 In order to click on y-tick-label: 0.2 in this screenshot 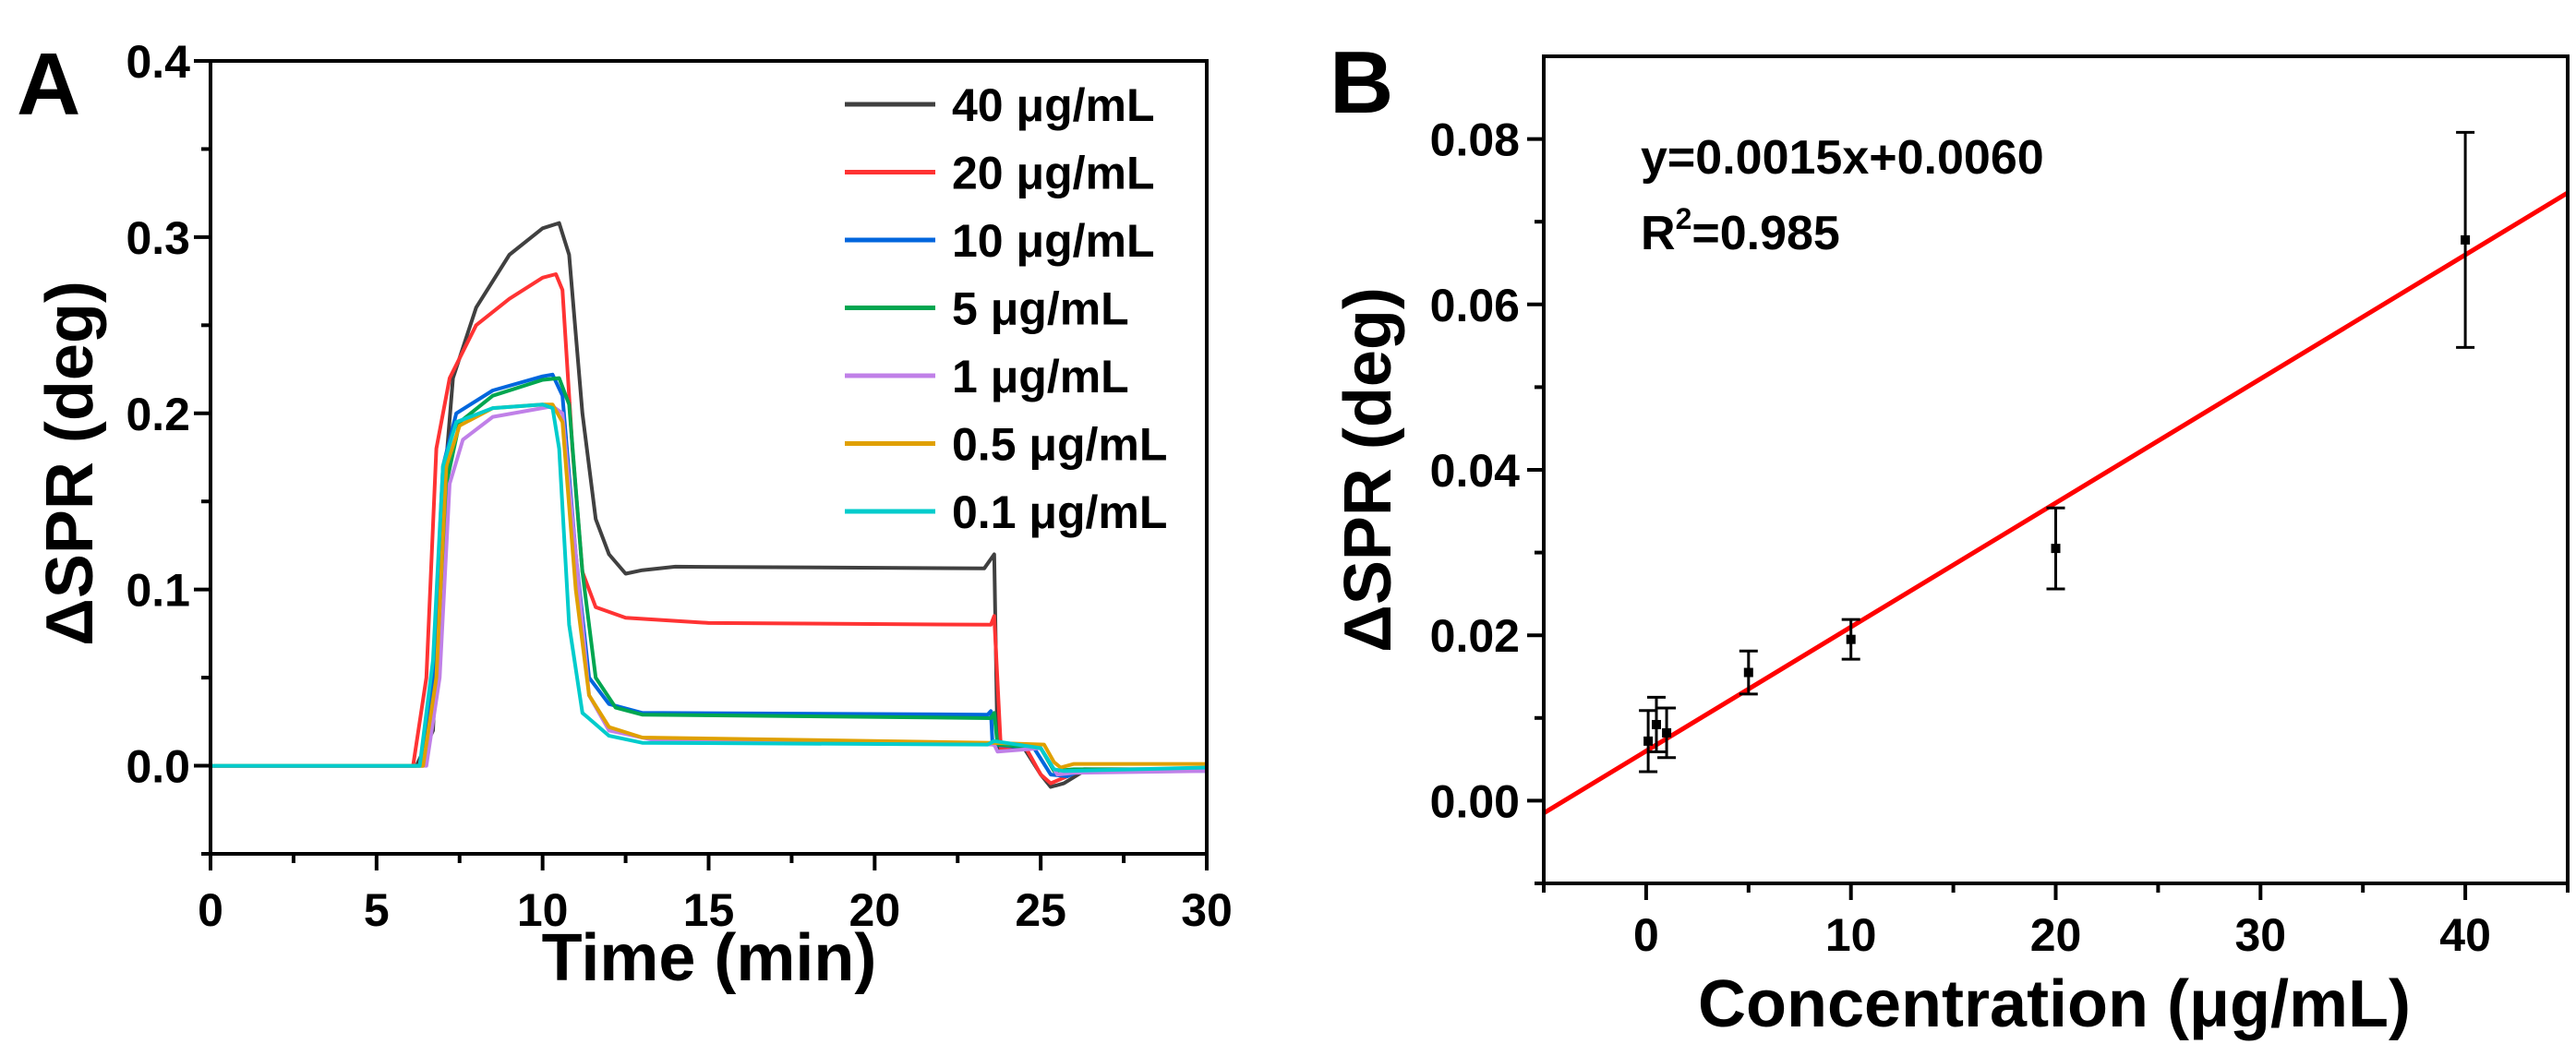, I will do `click(158, 414)`.